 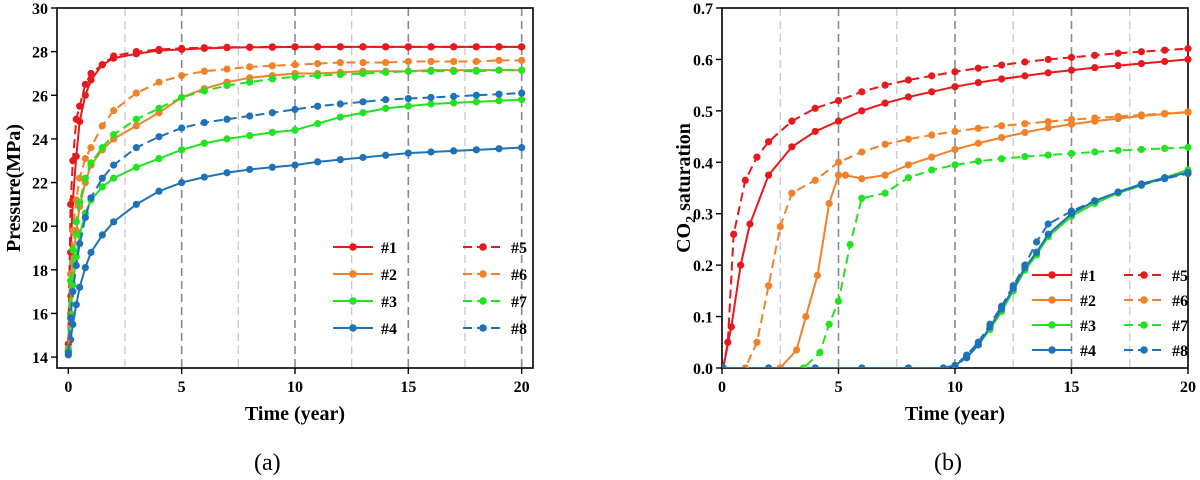 I want to click on legend-label: #4, so click(x=1088, y=351).